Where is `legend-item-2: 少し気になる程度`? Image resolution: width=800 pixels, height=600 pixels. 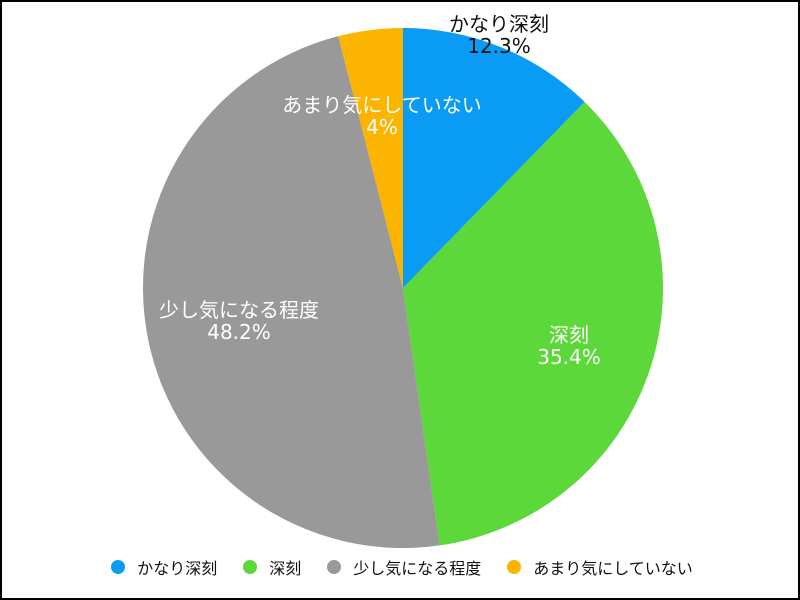 legend-item-2: 少し気になる程度 is located at coordinates (404, 567).